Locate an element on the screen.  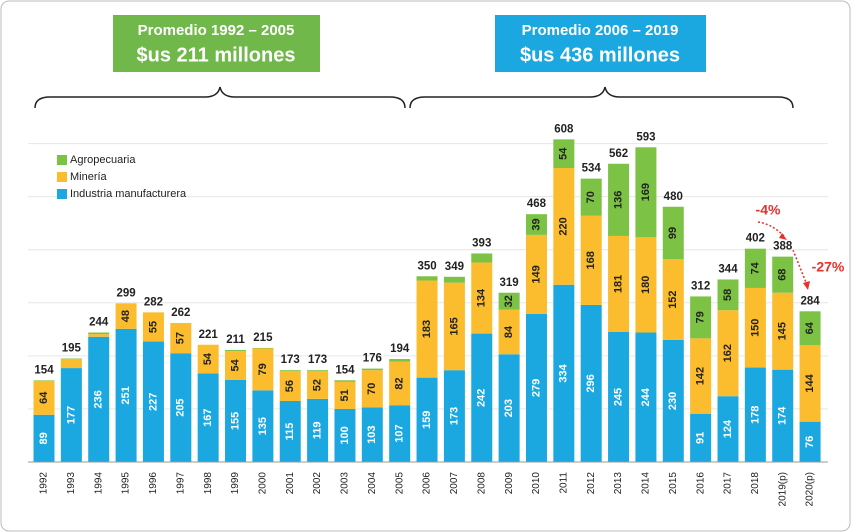
segment-label: 242 is located at coordinates (482, 398).